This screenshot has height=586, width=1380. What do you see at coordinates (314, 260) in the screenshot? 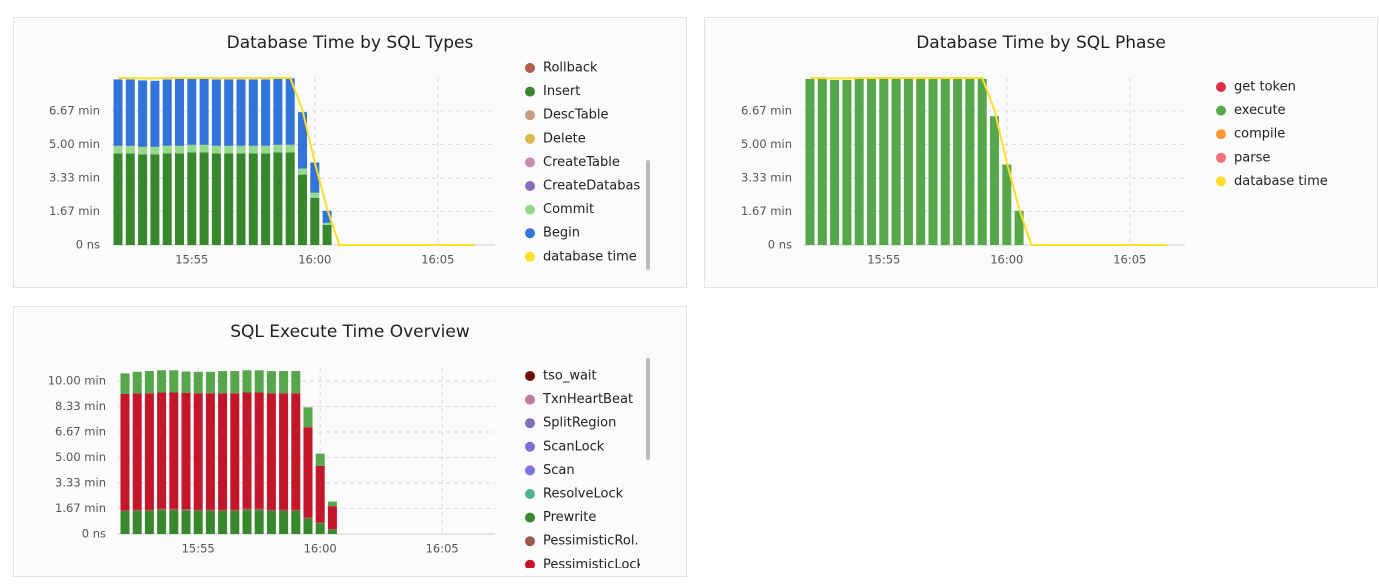
I see `x-tick-label: 16:00` at bounding box center [314, 260].